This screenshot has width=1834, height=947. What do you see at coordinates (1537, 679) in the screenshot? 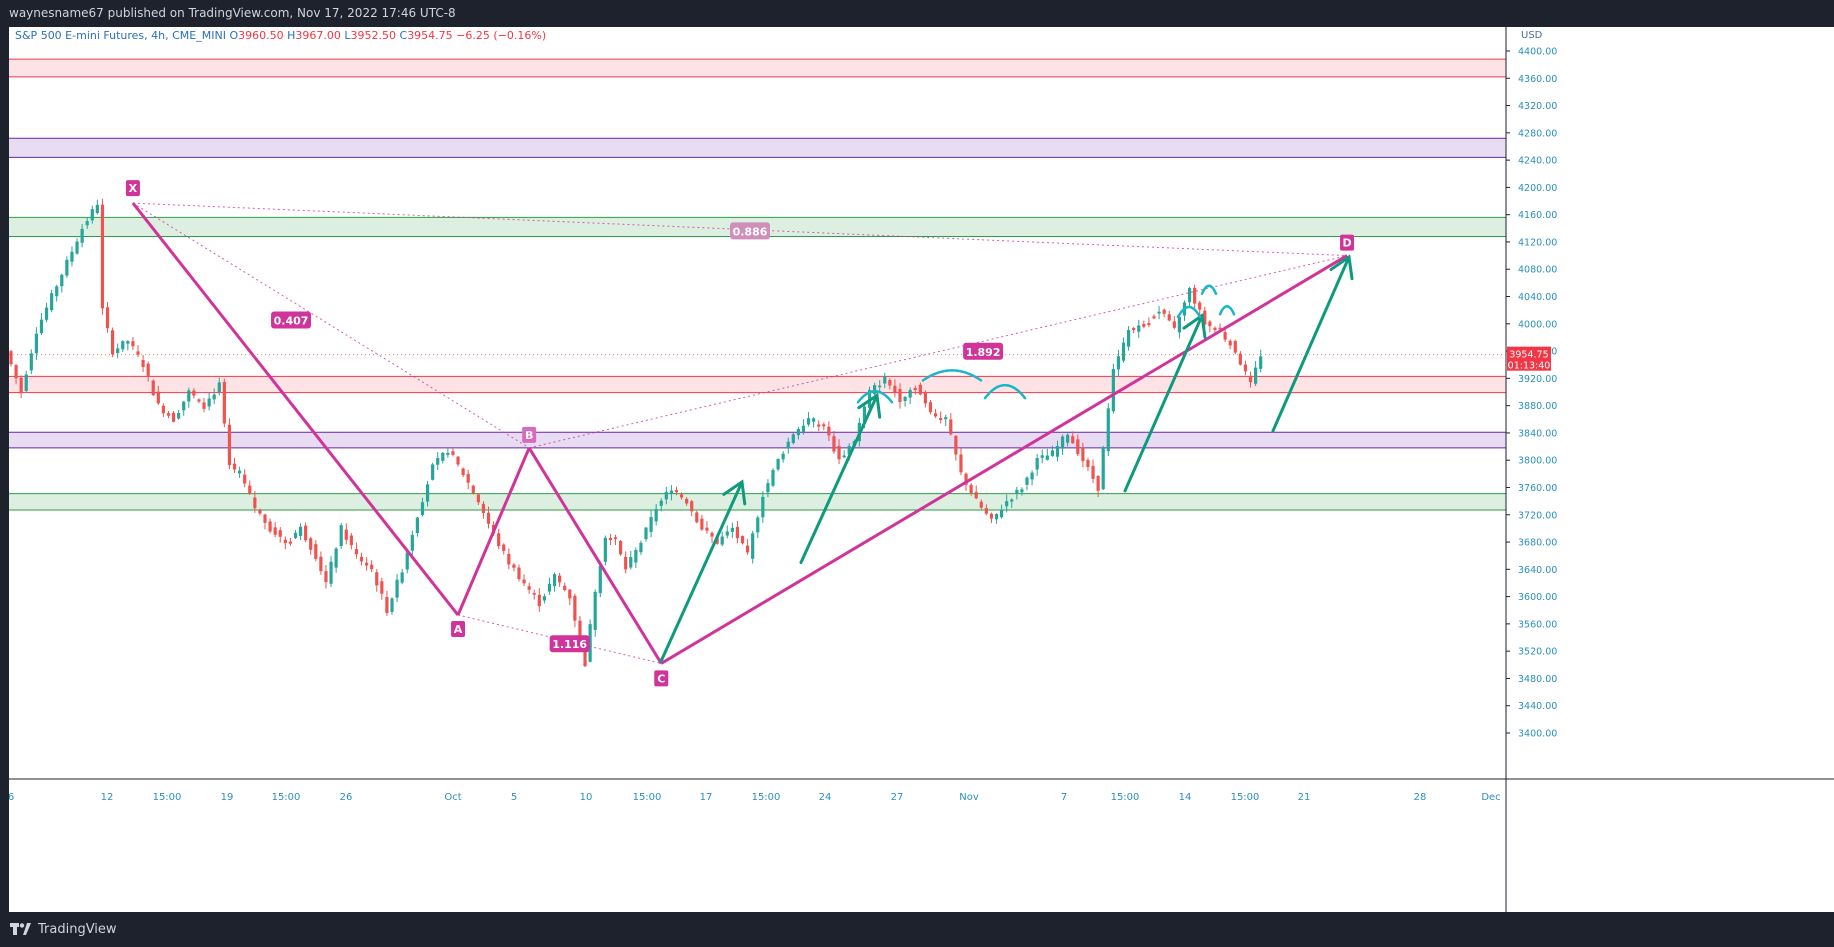
I see `price-tick-label: 3480.00` at bounding box center [1537, 679].